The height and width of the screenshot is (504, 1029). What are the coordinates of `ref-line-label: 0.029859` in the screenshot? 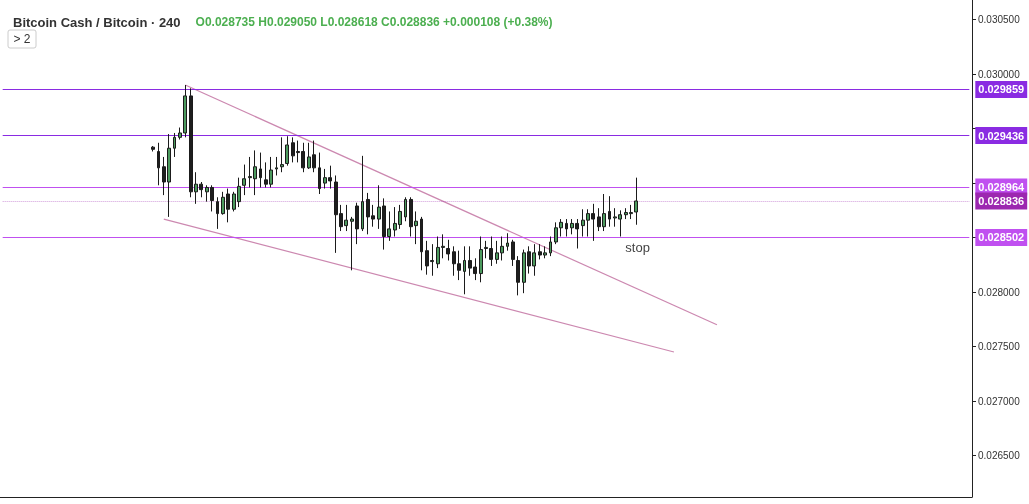 It's located at (1001, 89).